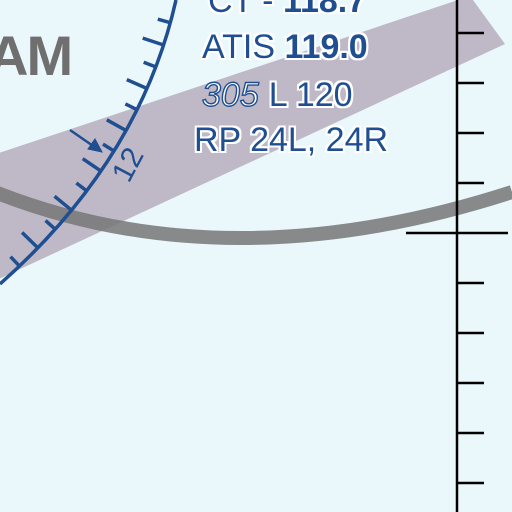 This screenshot has height=512, width=512. What do you see at coordinates (36, 55) in the screenshot?
I see `place-name-label: AM` at bounding box center [36, 55].